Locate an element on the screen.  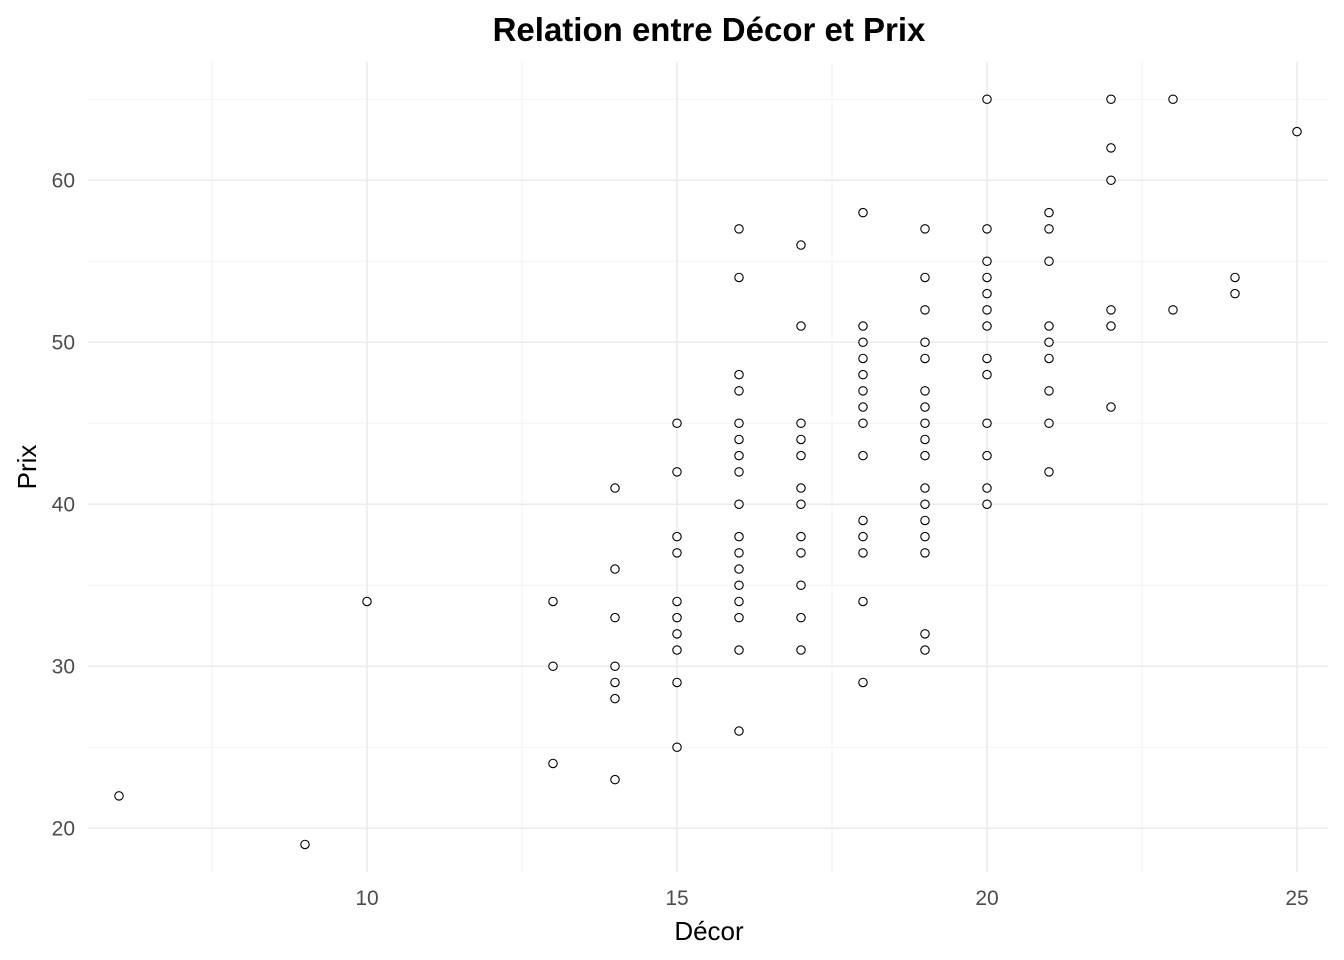
y-tick-label: 30 is located at coordinates (63, 666).